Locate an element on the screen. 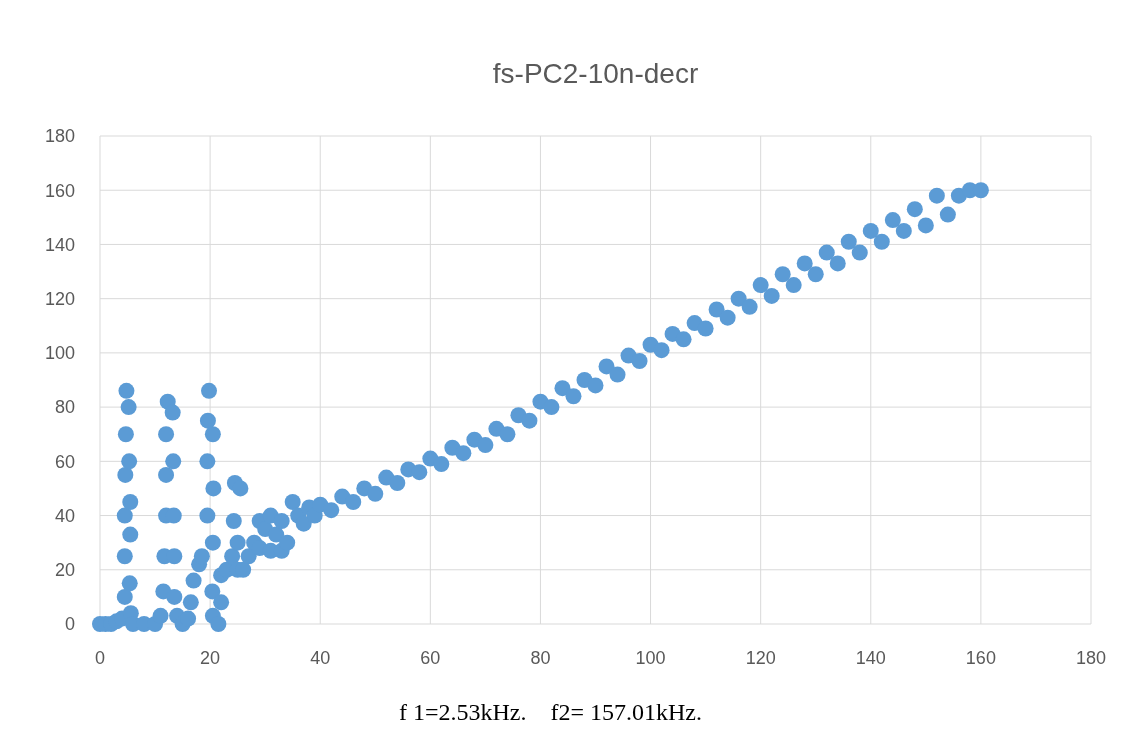 The image size is (1141, 740). x-tick-label: 40 is located at coordinates (320, 658).